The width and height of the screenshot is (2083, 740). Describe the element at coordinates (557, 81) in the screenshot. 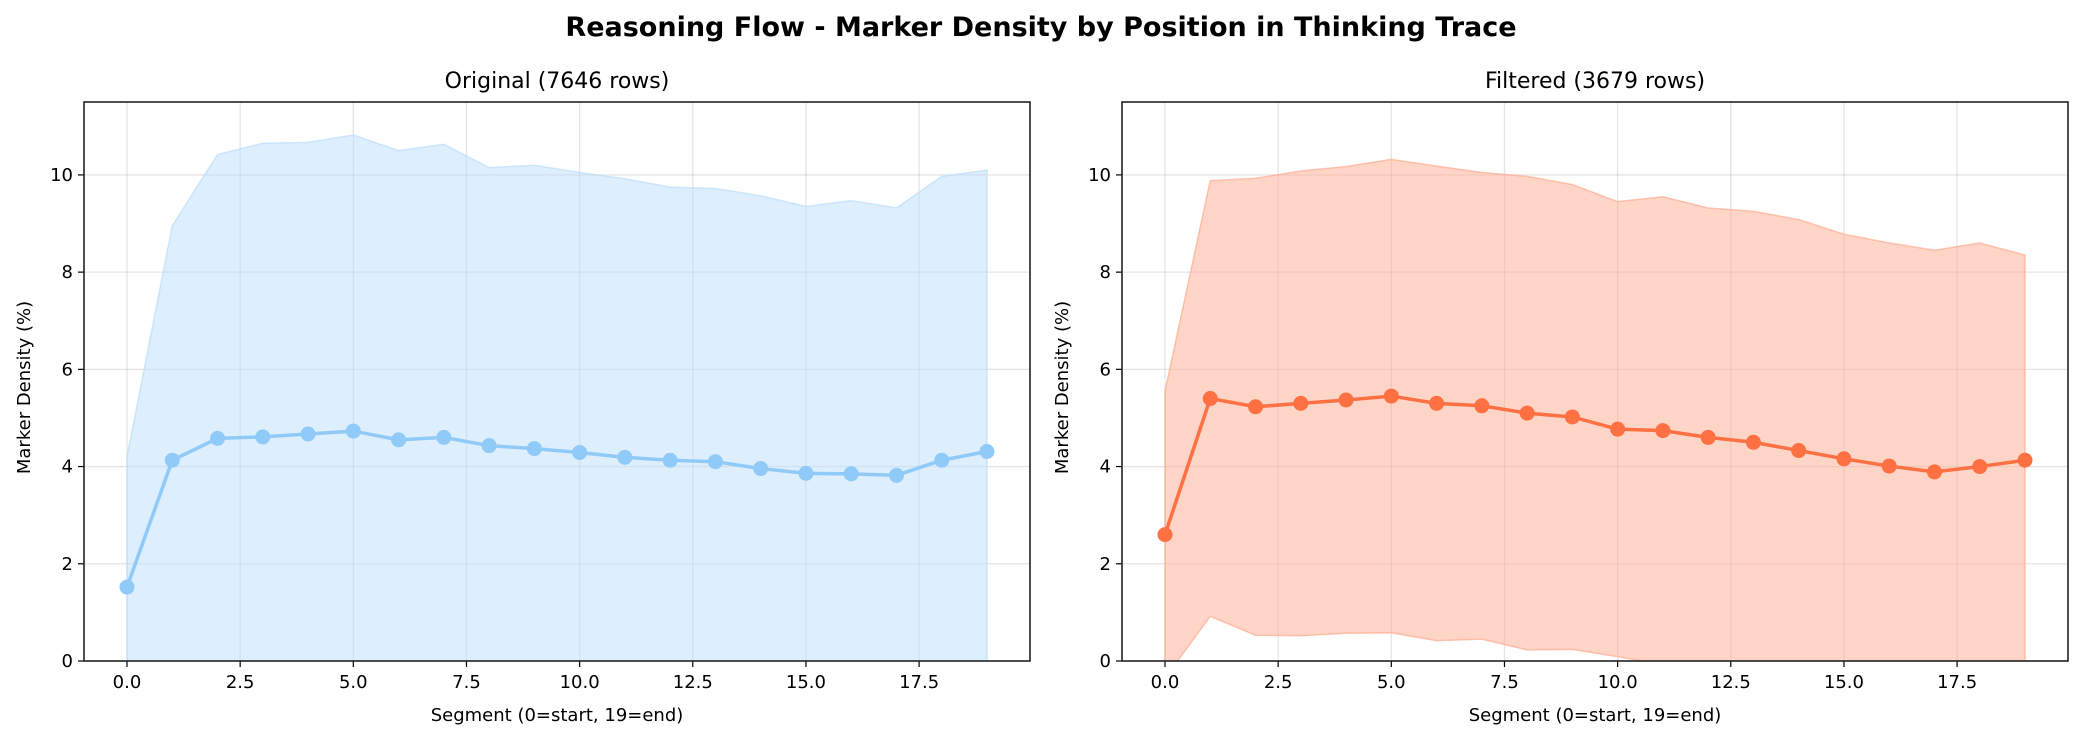

I see `subplot-title: Original (7646 rows)` at that location.